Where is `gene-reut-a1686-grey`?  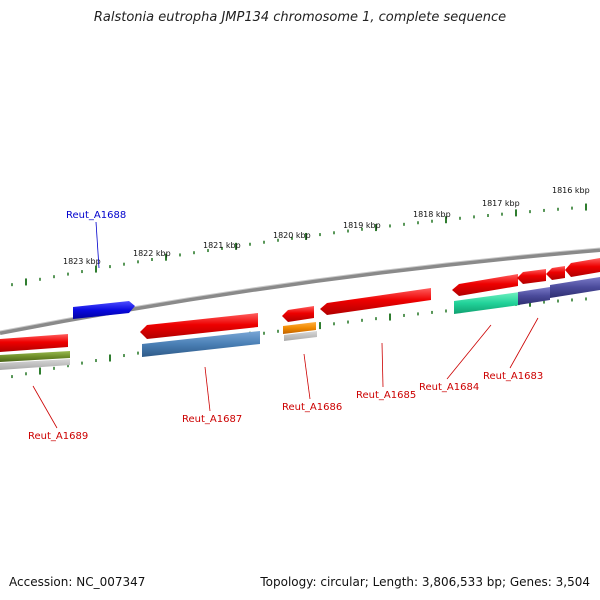
gene-reut-a1686-grey is located at coordinates (300, 336).